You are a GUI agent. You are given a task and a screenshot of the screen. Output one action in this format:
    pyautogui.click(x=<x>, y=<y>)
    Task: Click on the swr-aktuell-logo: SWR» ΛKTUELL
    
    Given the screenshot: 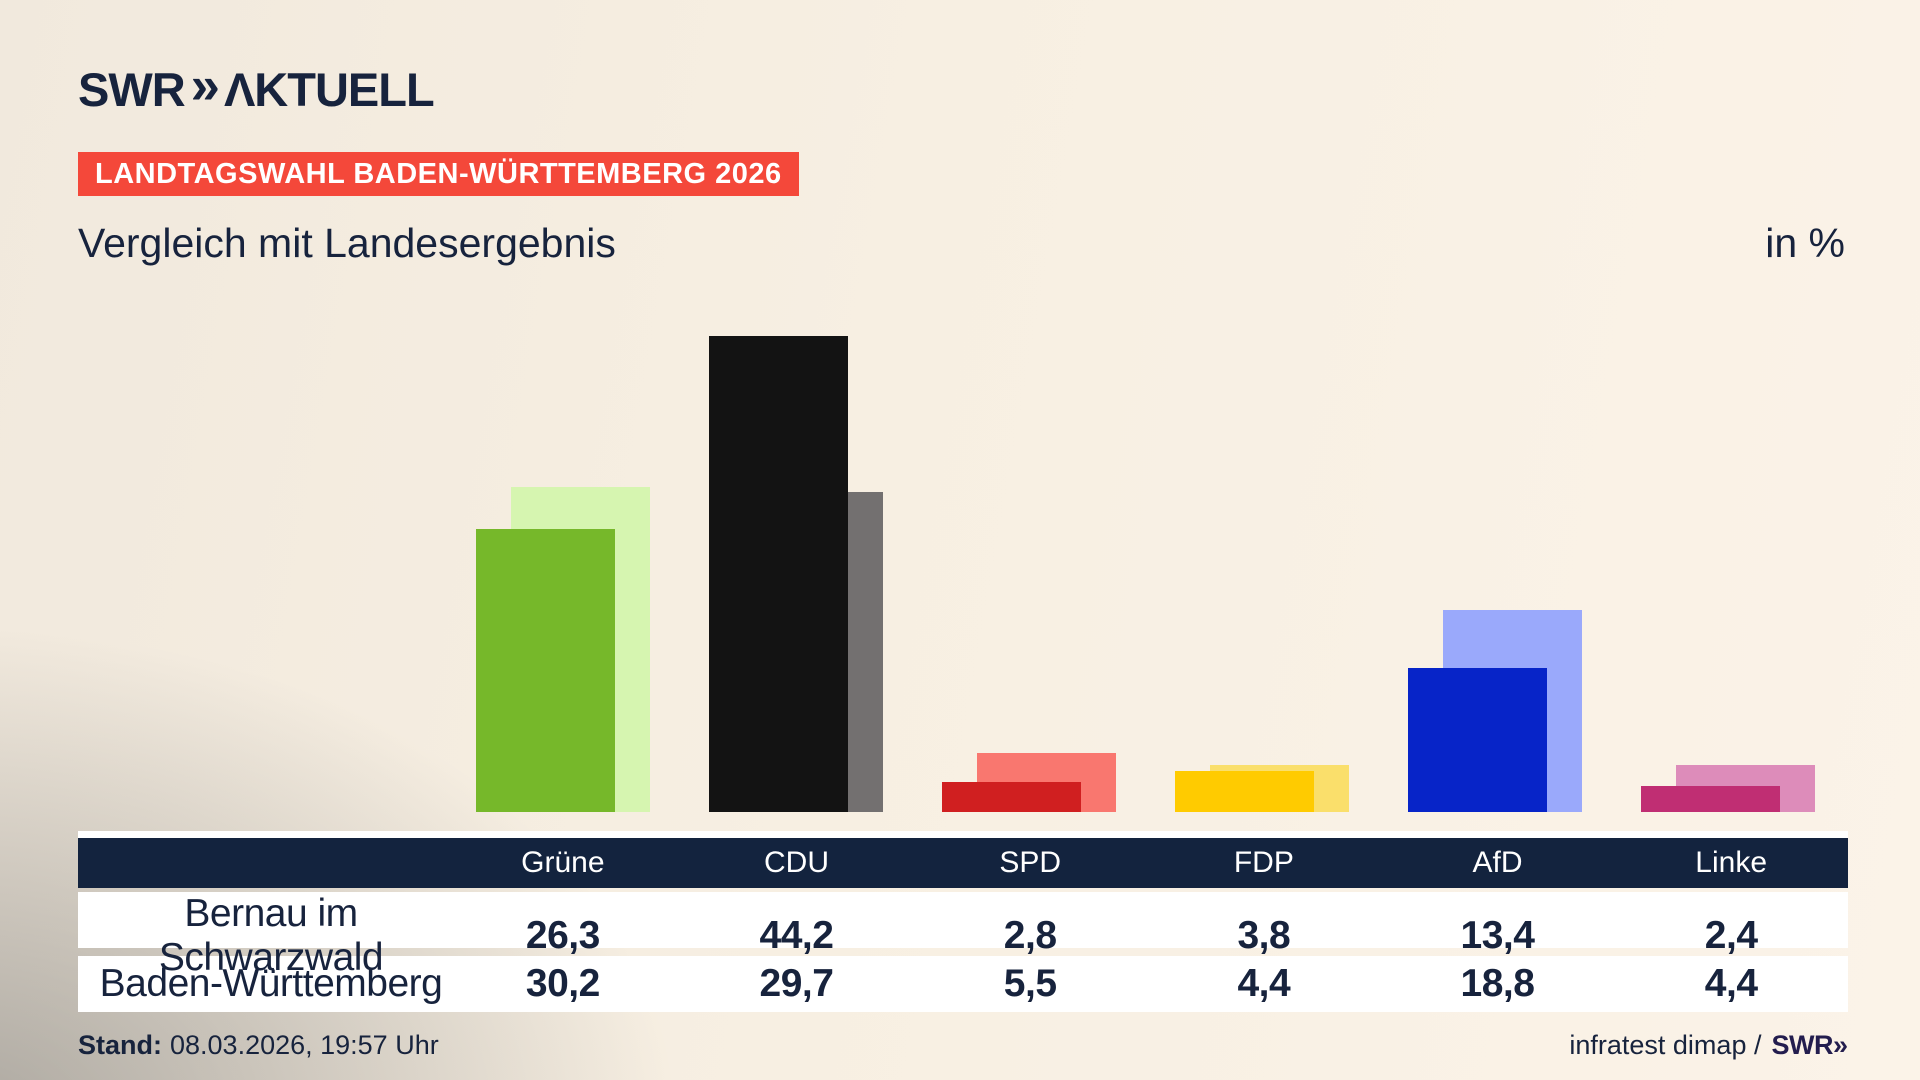 What is the action you would take?
    pyautogui.click(x=256, y=86)
    